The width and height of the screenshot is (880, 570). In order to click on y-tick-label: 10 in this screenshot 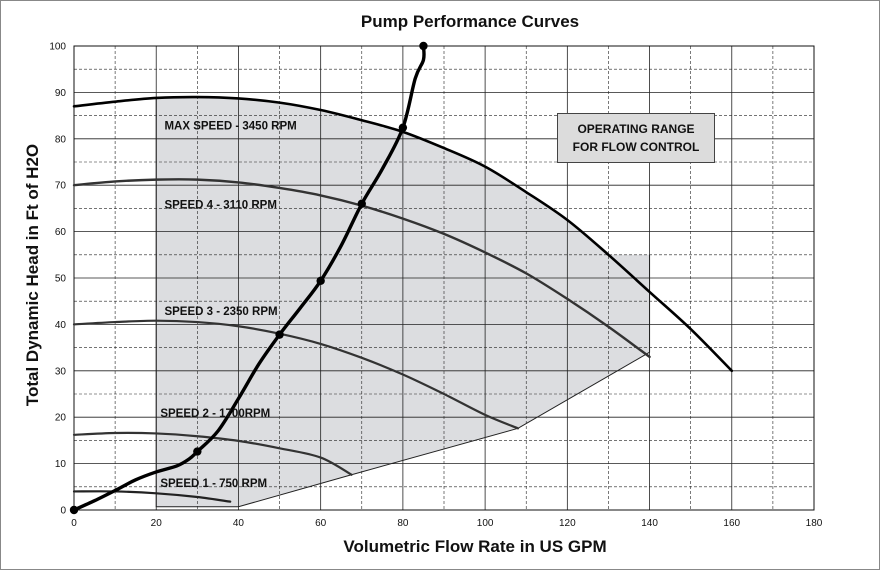, I will do `click(61, 464)`.